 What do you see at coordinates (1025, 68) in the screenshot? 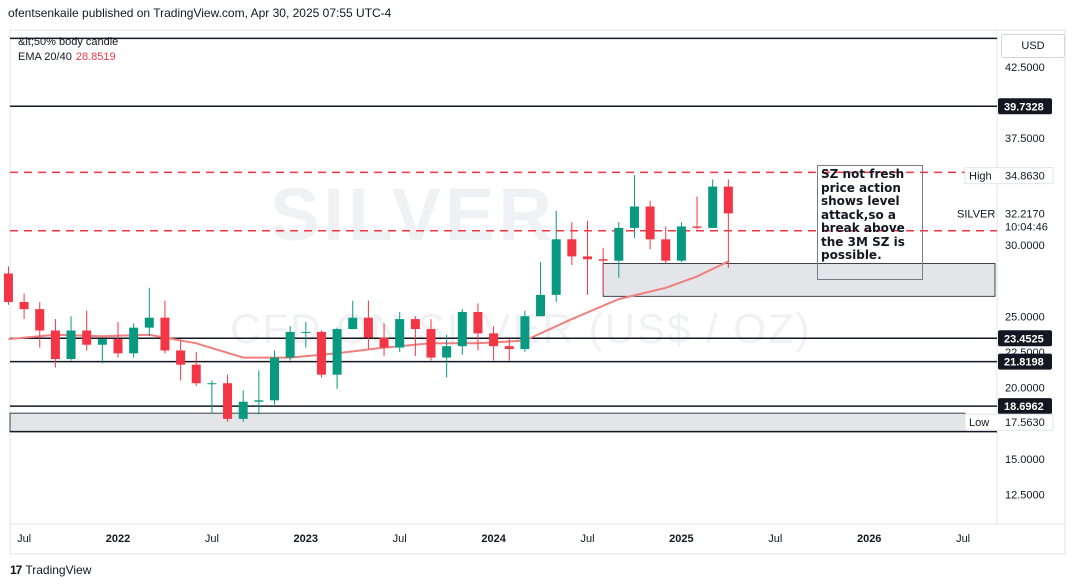
I see `y-axis-tick-label: 42.5000` at bounding box center [1025, 68].